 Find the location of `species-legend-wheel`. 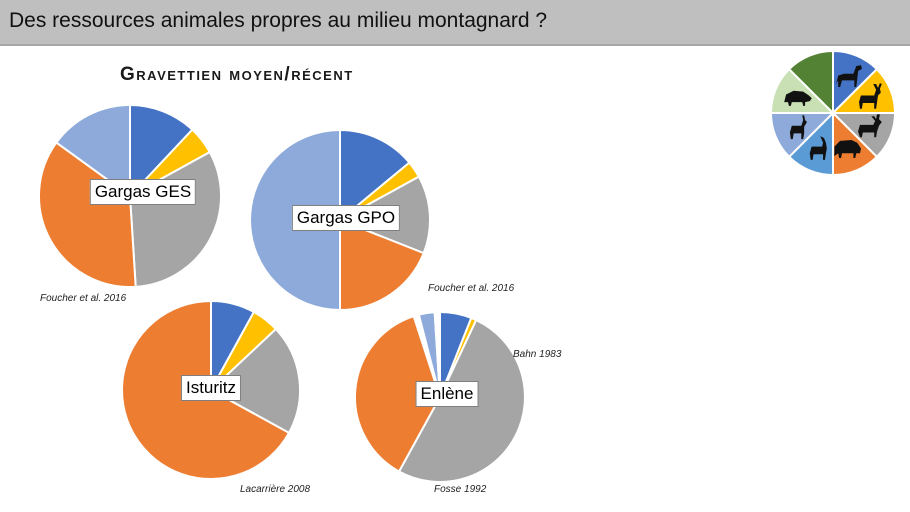

species-legend-wheel is located at coordinates (833, 113).